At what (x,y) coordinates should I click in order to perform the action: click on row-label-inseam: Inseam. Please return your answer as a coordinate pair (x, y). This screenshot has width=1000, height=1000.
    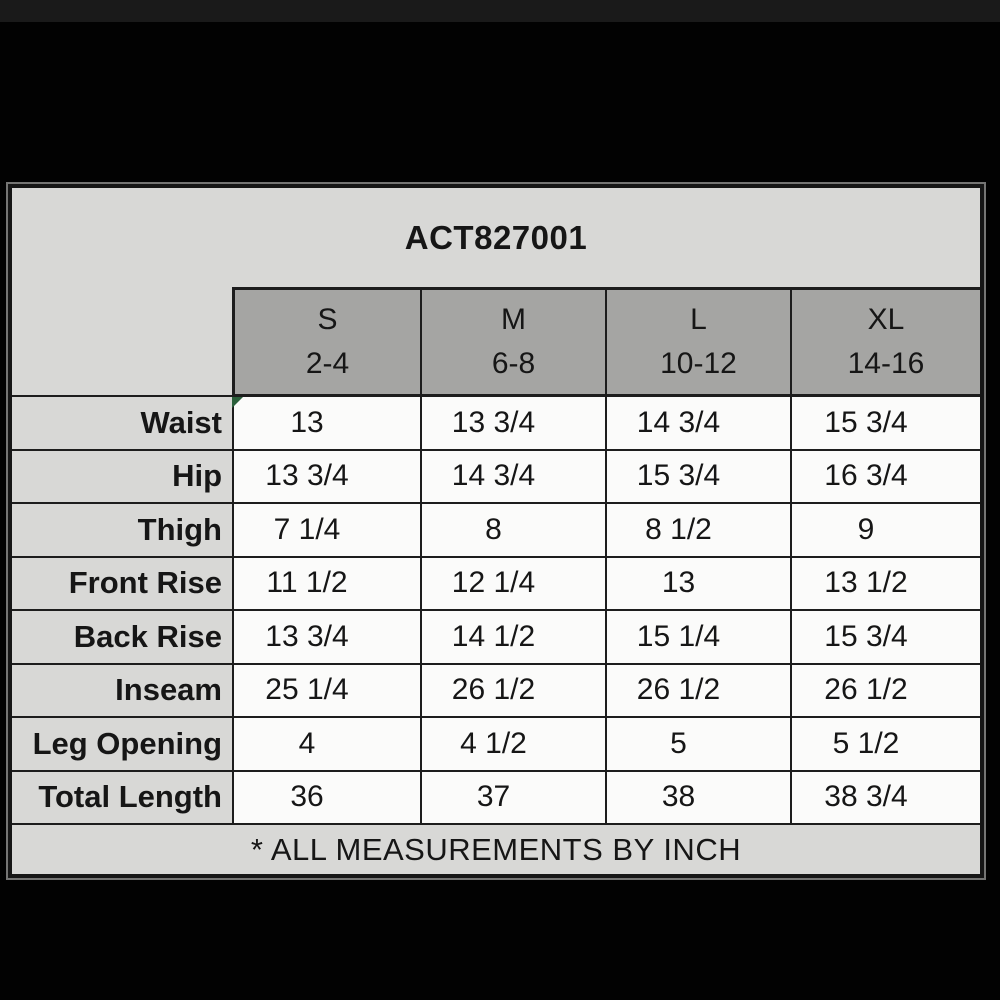
    Looking at the image, I should click on (122, 691).